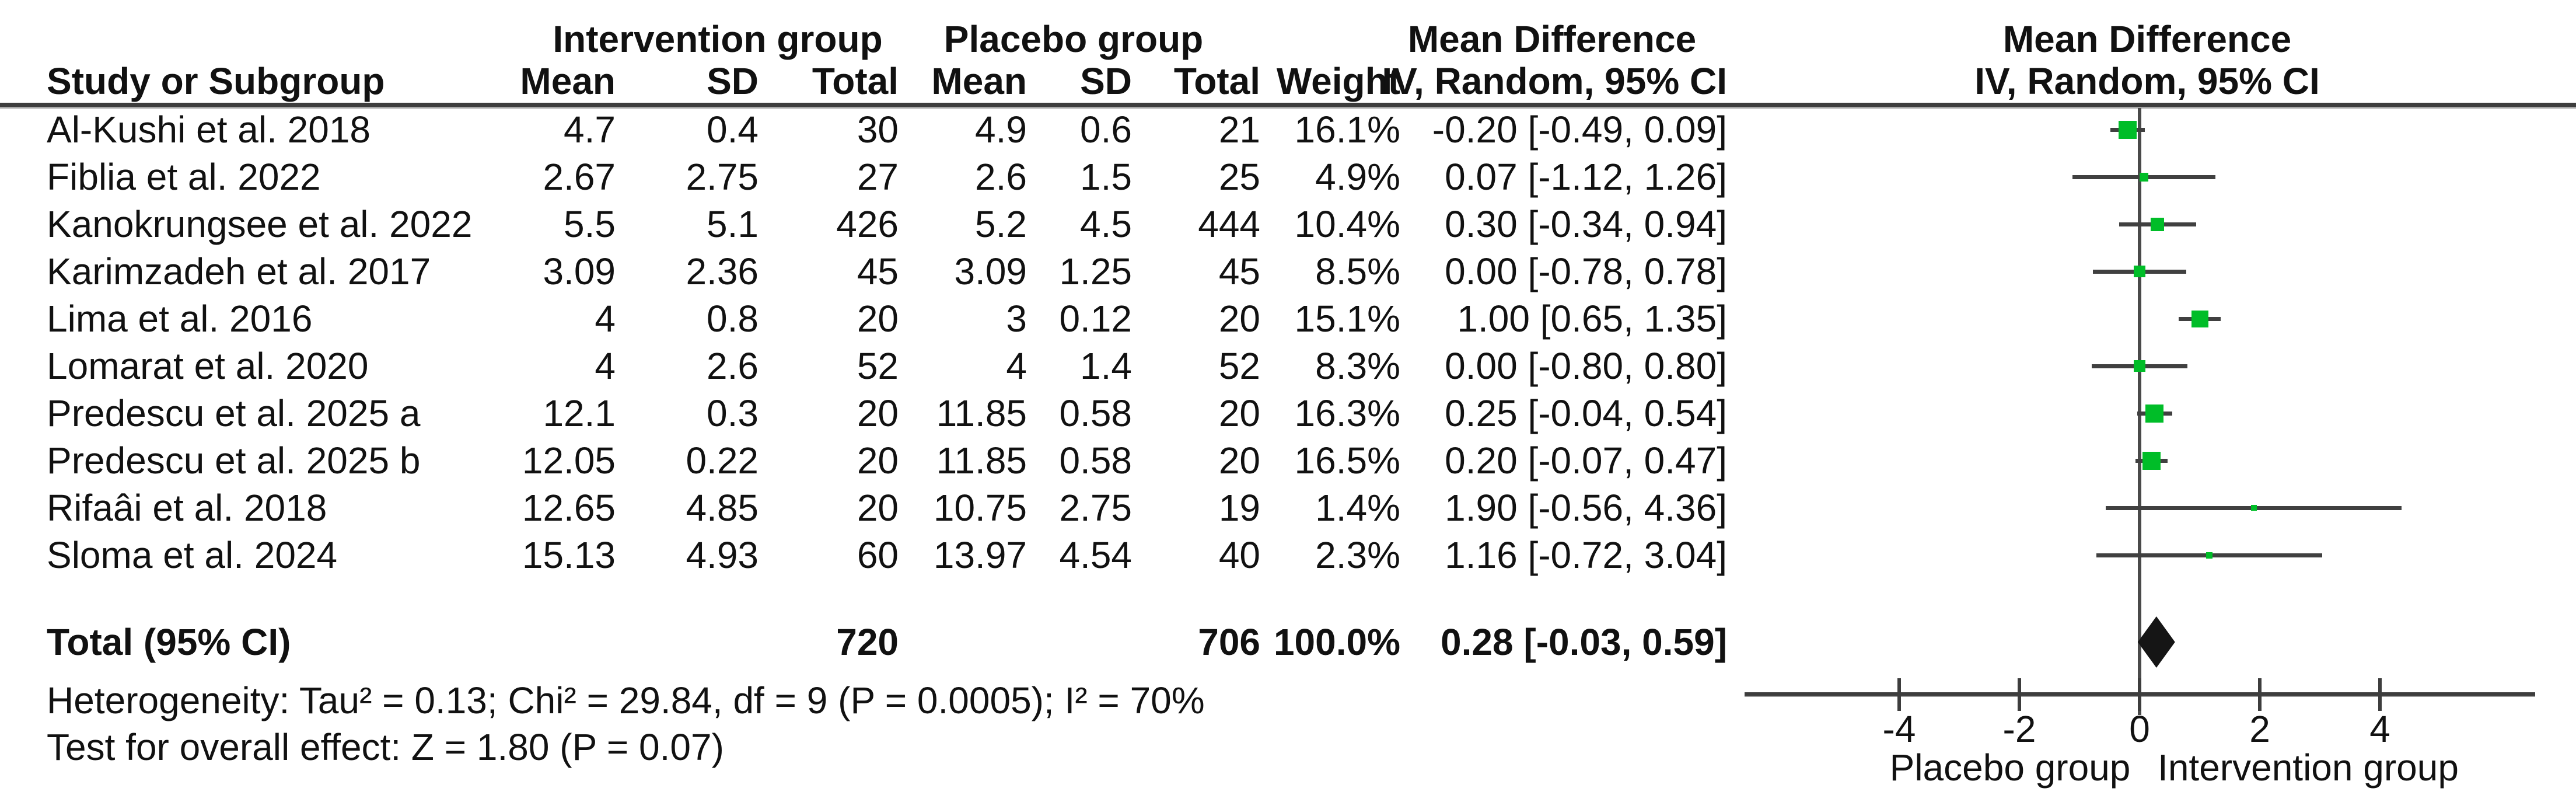 This screenshot has width=2576, height=809. Describe the element at coordinates (1586, 461) in the screenshot. I see `study-row-ci_label: 0.20 [-0.07, 0.47]` at that location.